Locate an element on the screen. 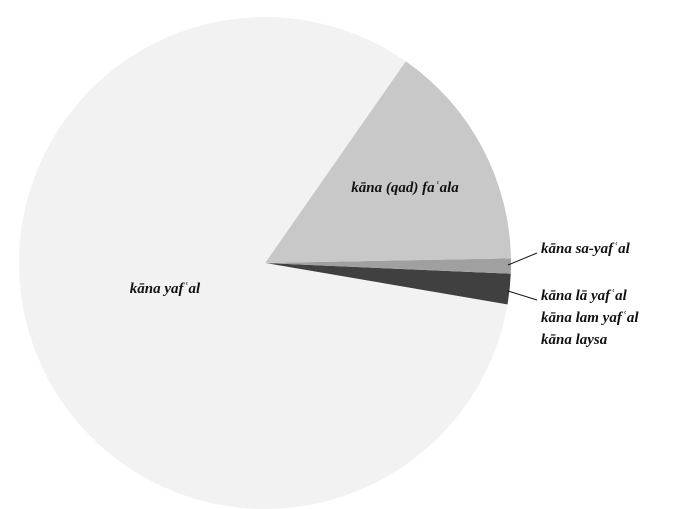 The height and width of the screenshot is (509, 679). slice-label: kāna yafʿal is located at coordinates (165, 289).